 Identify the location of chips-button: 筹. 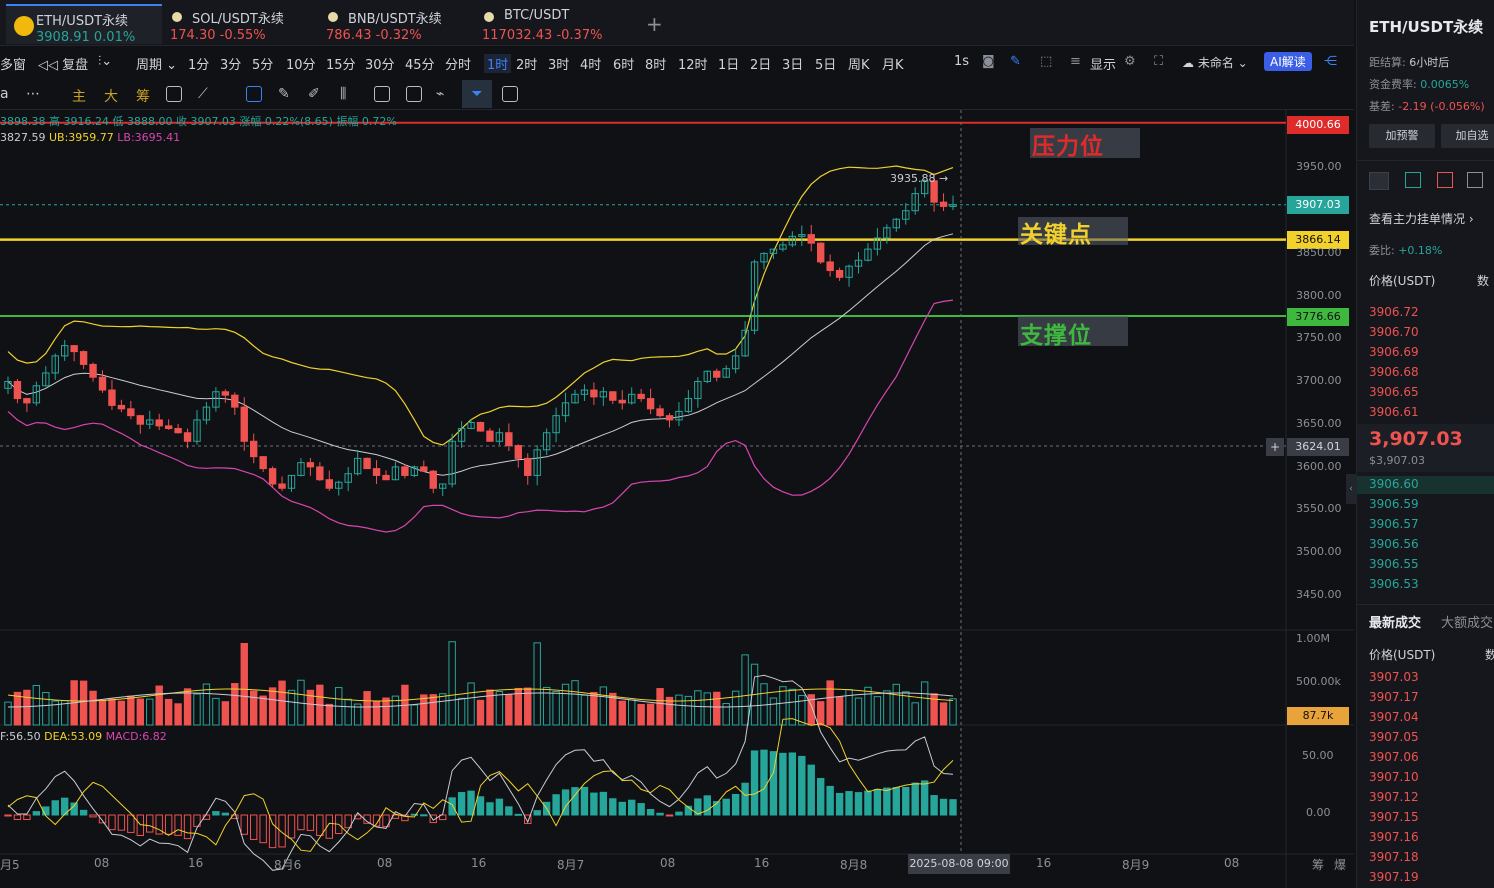
(143, 97).